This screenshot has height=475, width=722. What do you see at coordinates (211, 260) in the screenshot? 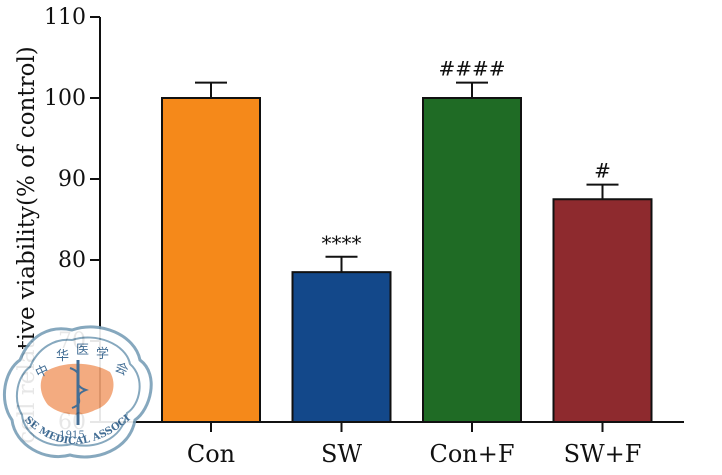
I see `bar-con` at bounding box center [211, 260].